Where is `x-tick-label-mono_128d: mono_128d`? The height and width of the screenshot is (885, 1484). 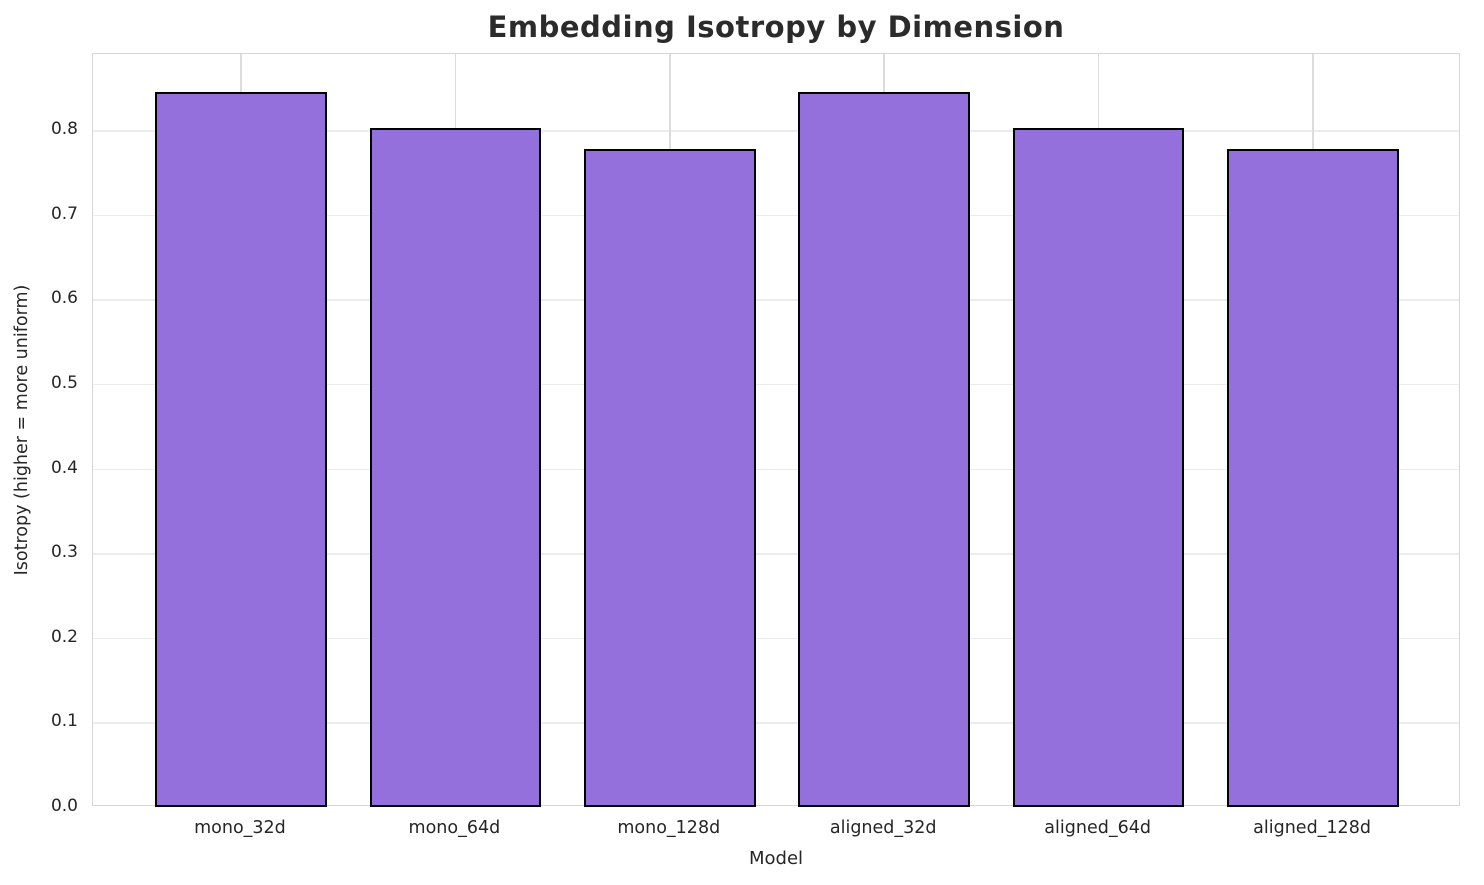 x-tick-label-mono_128d: mono_128d is located at coordinates (669, 828).